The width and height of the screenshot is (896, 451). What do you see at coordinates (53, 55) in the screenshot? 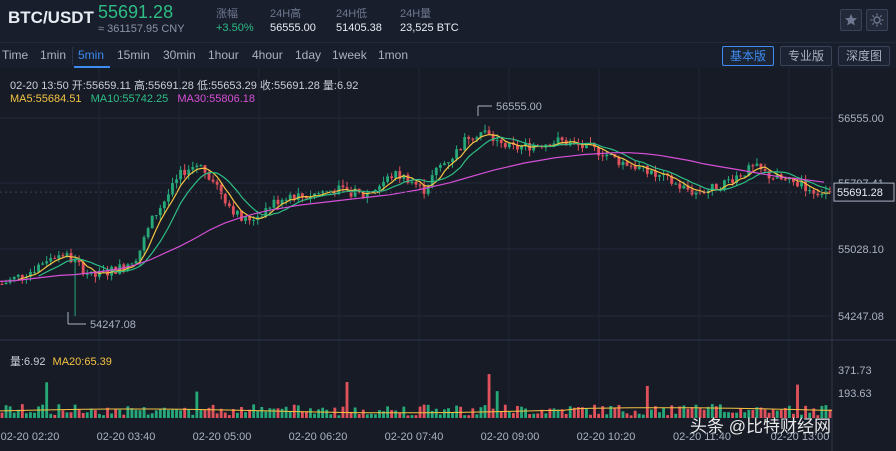
I see `tf-1min: 1min` at bounding box center [53, 55].